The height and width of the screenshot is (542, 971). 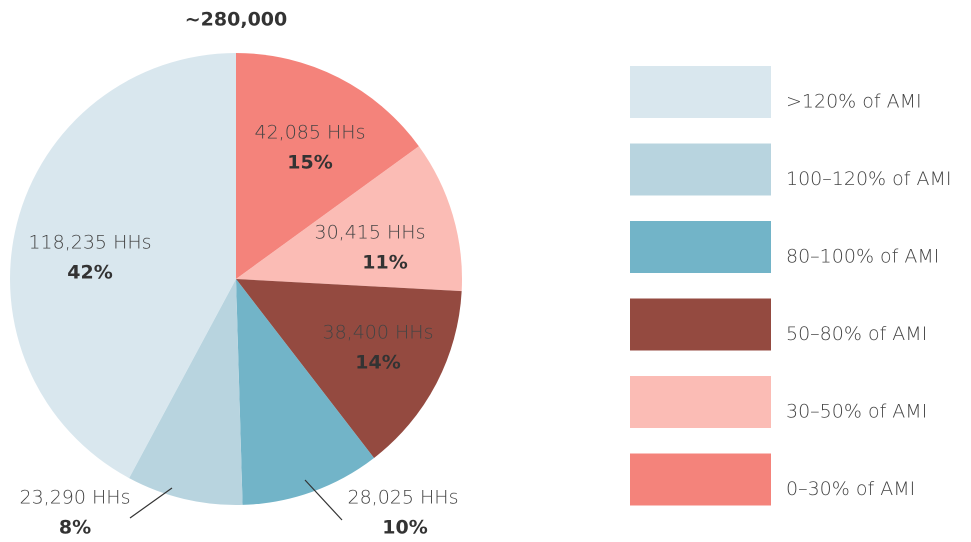 What do you see at coordinates (868, 179) in the screenshot?
I see `legend-label: 100–120% of AMI` at bounding box center [868, 179].